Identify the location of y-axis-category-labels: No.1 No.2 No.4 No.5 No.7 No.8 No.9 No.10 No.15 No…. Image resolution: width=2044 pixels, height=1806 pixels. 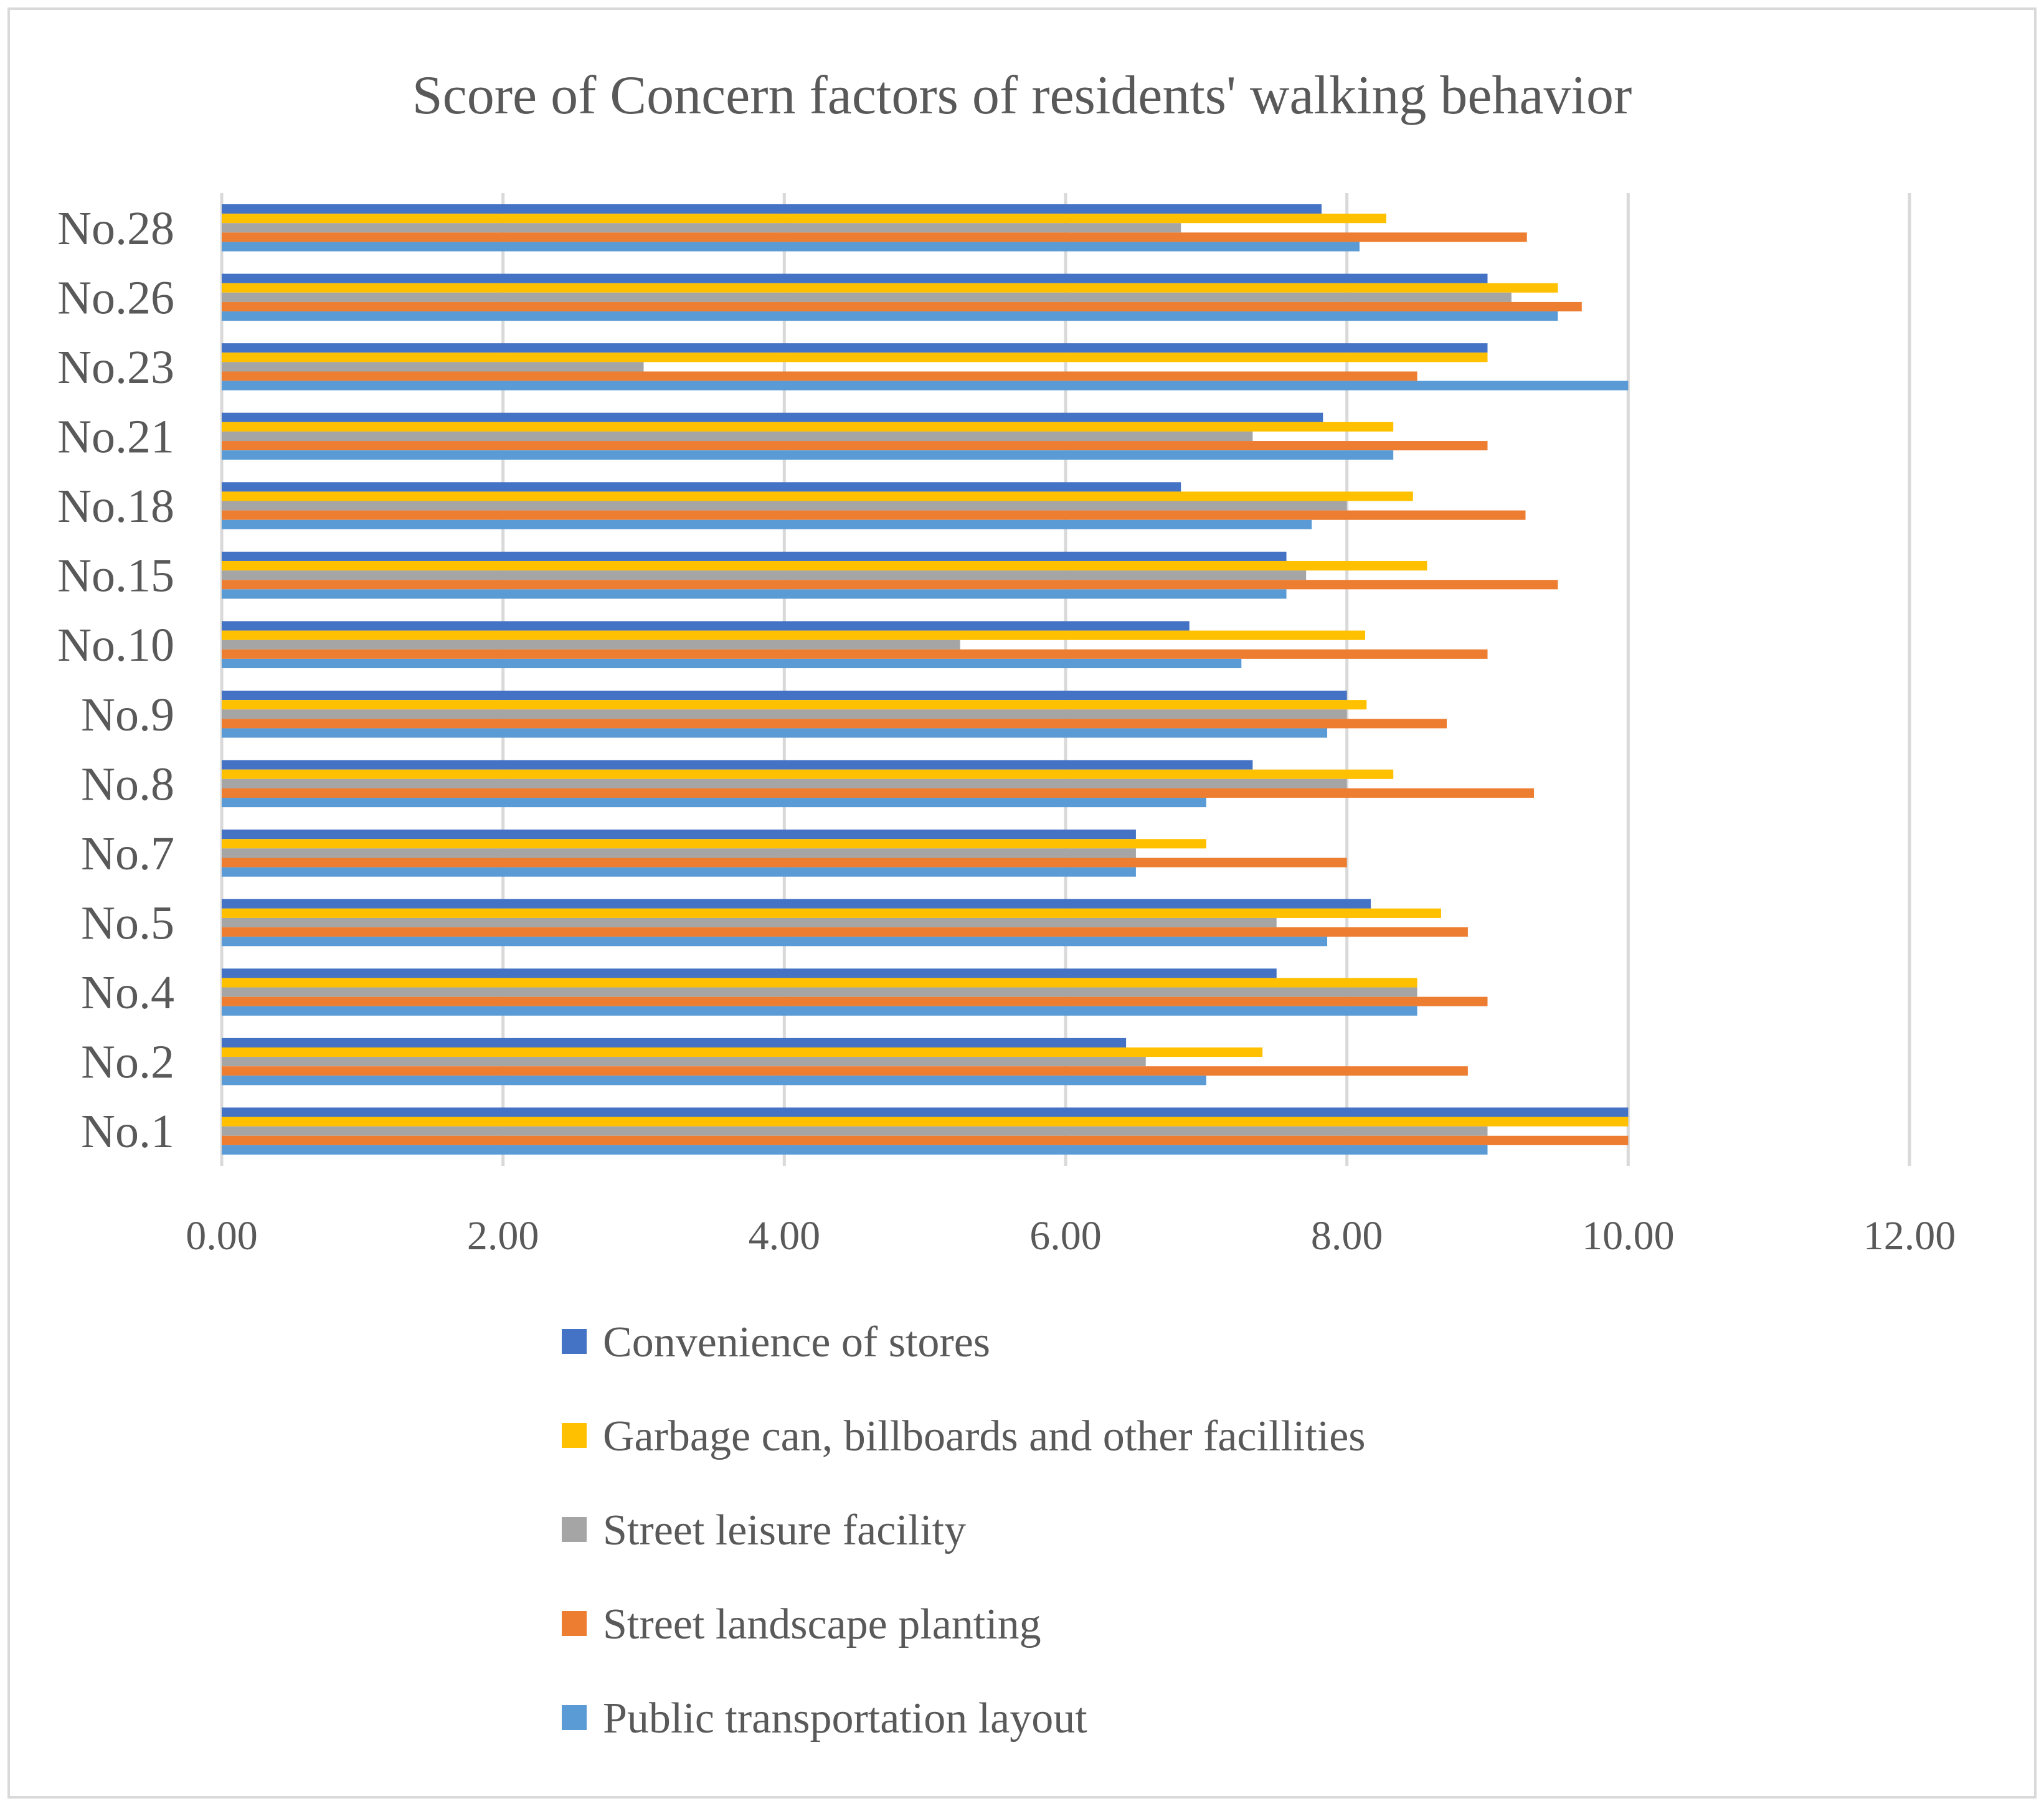
(116, 680).